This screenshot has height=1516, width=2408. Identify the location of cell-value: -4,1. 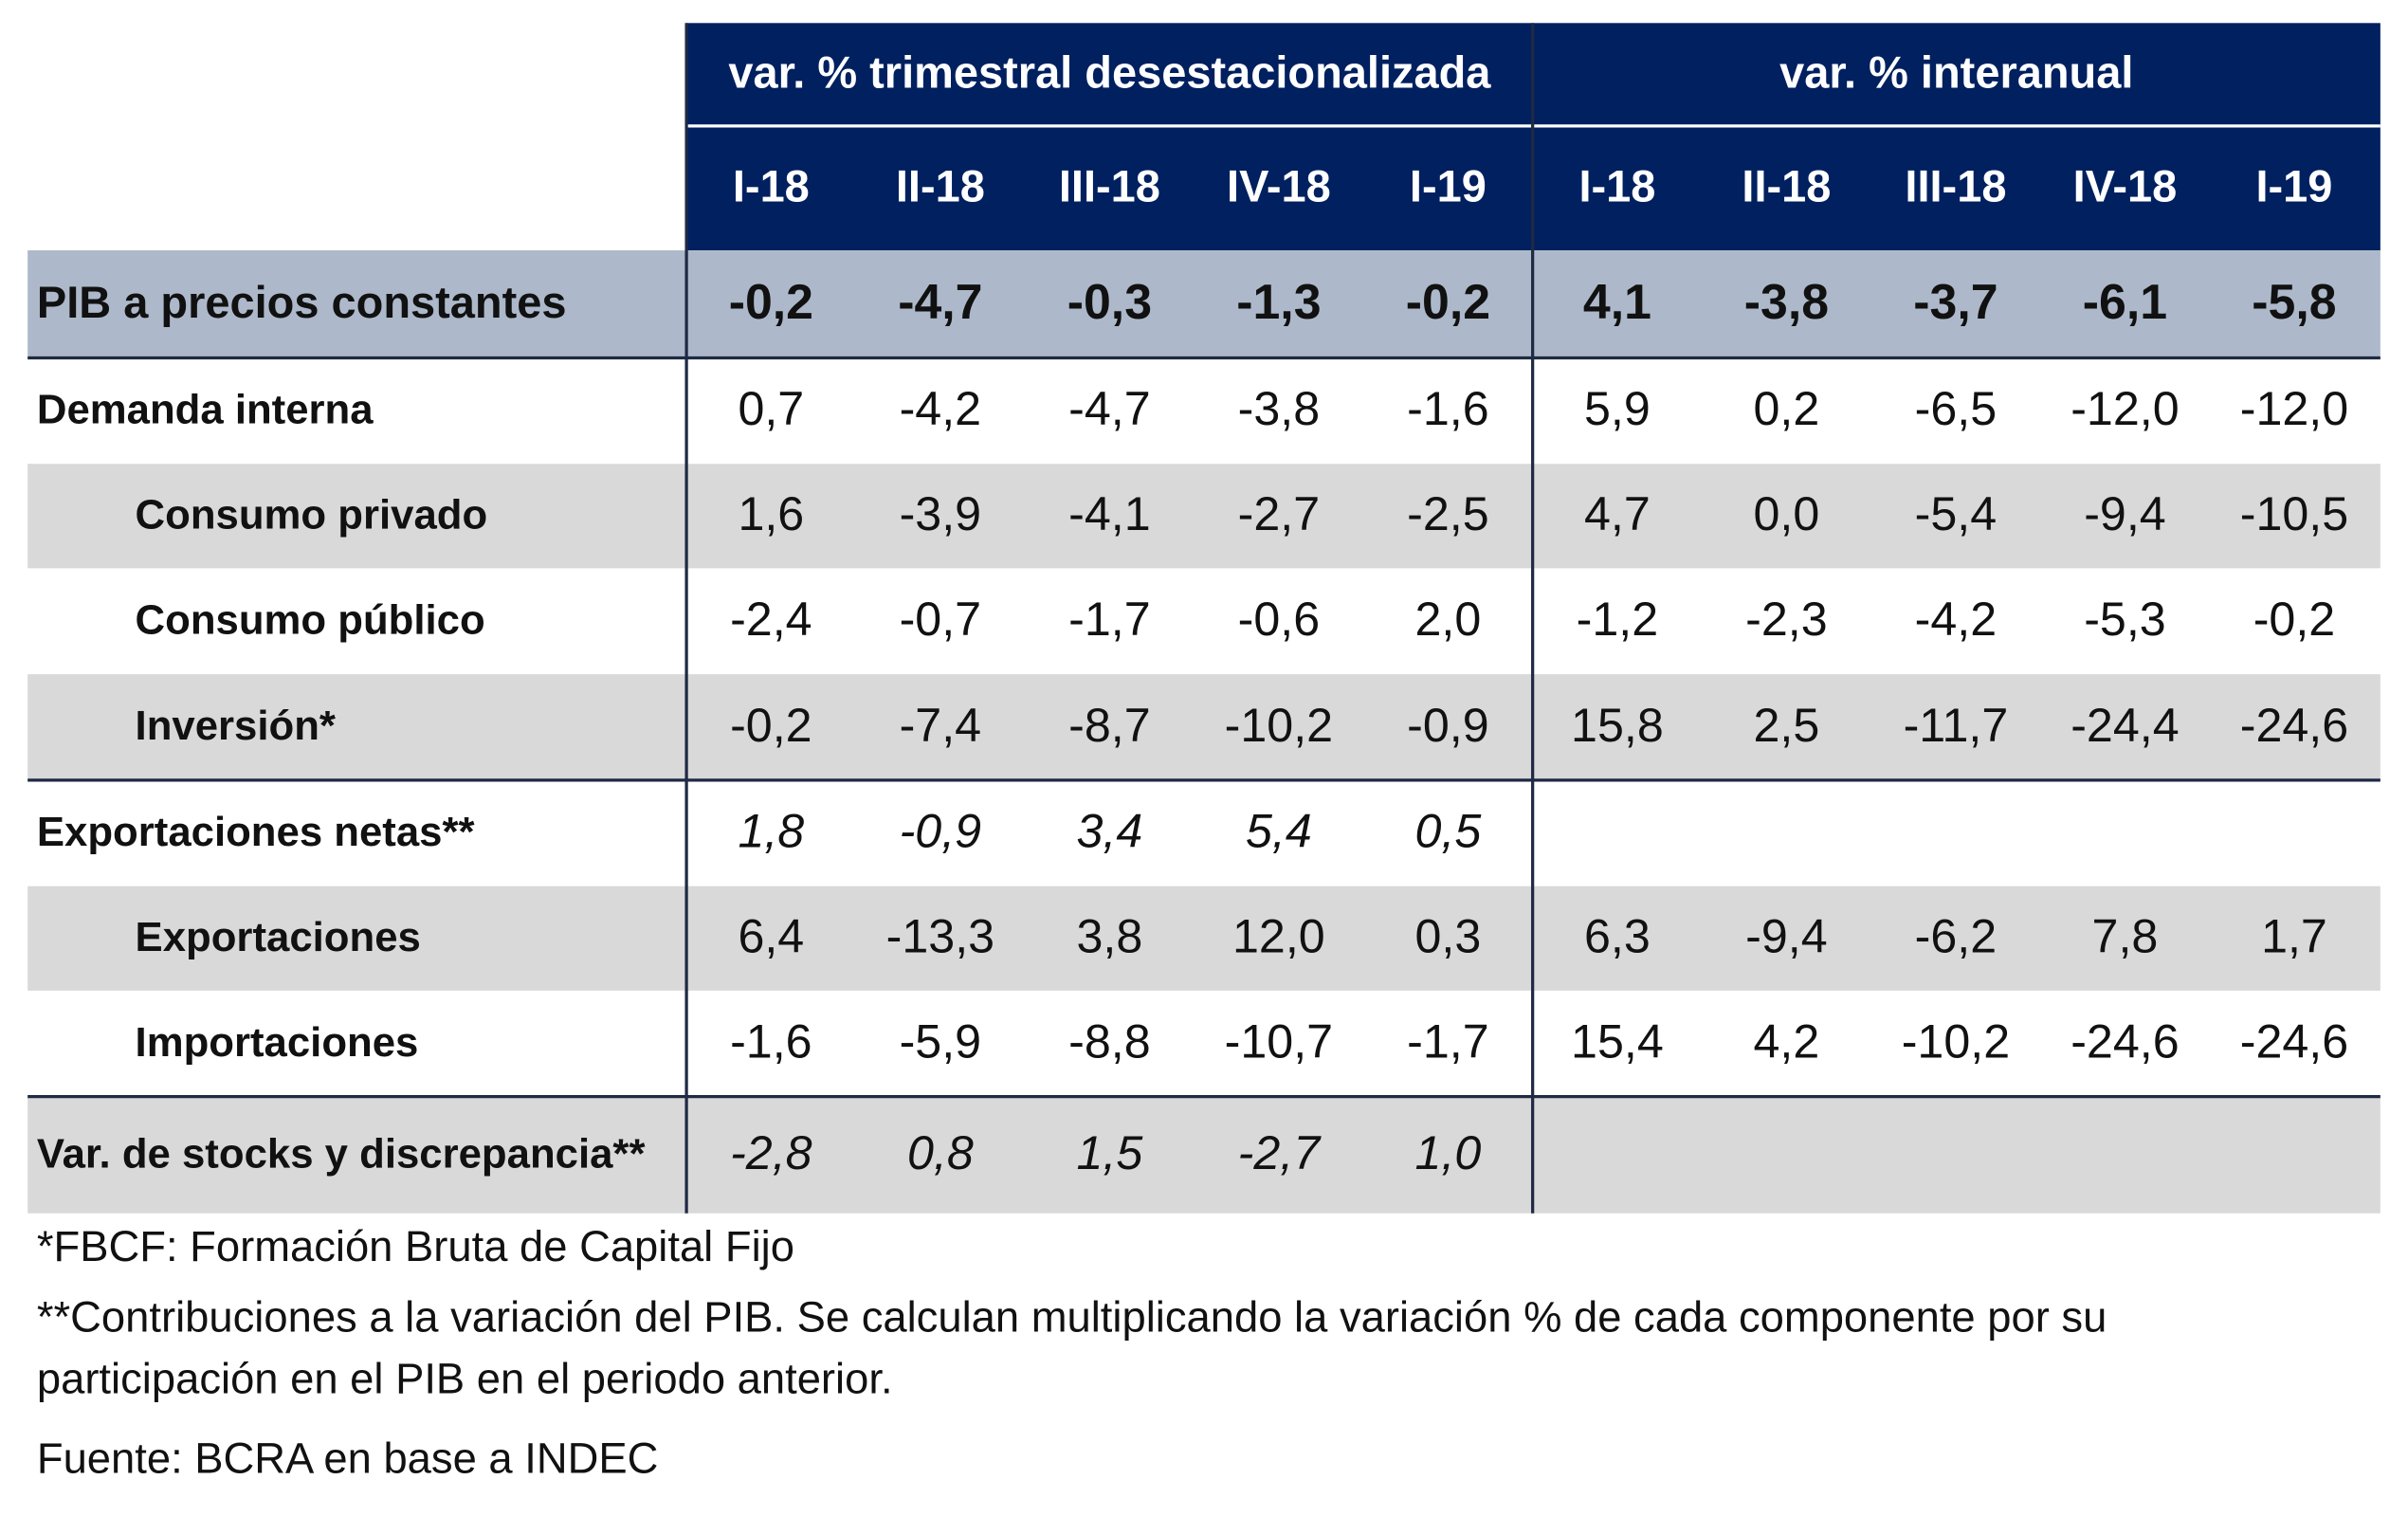
(1109, 513).